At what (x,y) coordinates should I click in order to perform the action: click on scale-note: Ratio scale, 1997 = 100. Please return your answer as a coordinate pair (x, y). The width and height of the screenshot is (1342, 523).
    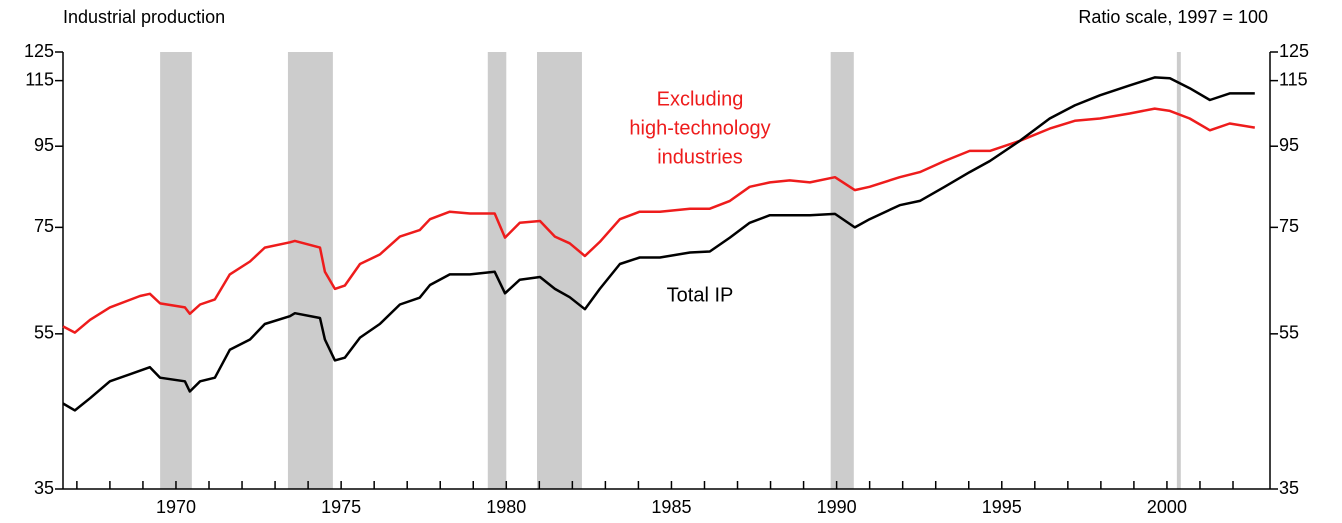
    Looking at the image, I should click on (1173, 17).